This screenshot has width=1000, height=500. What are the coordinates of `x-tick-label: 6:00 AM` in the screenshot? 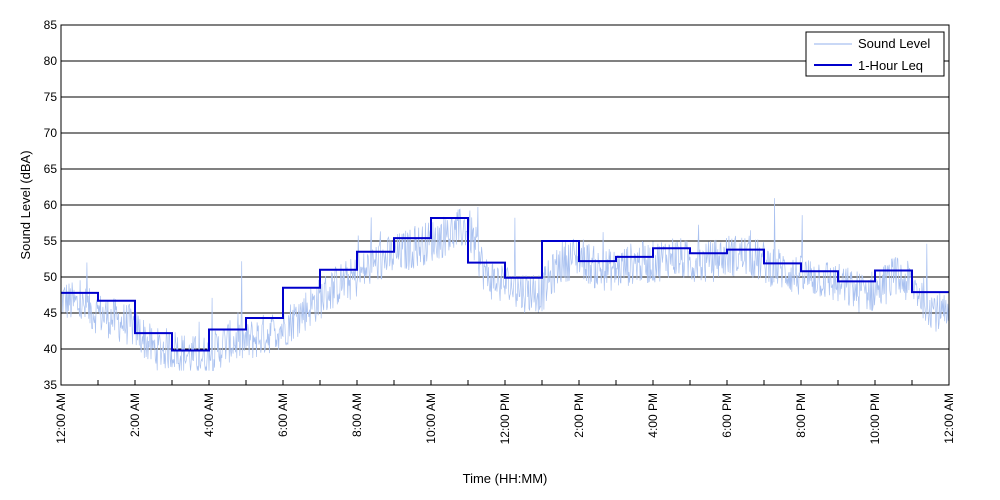 It's located at (283, 415).